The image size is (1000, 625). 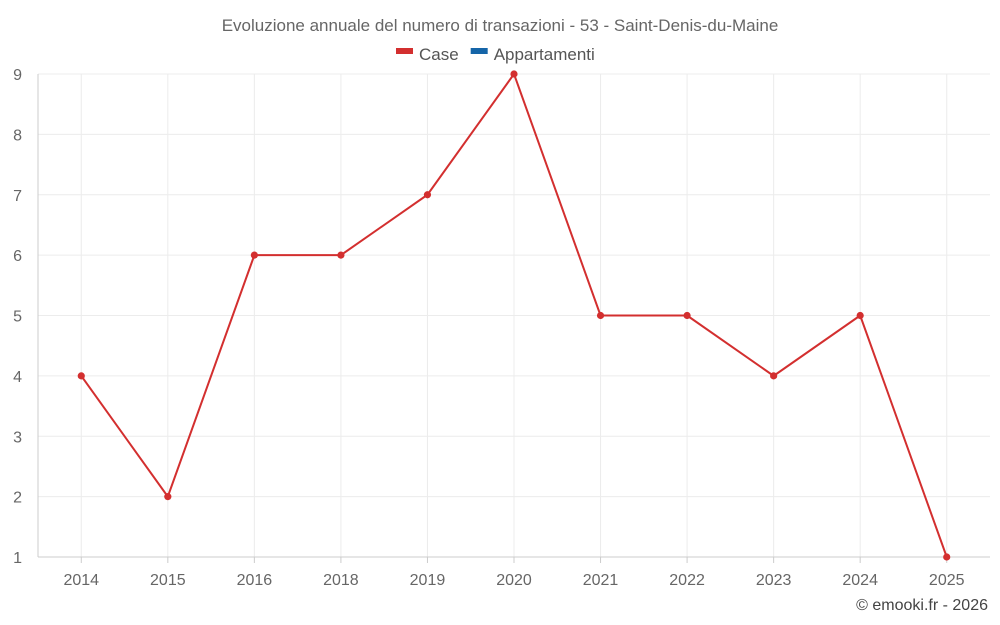 I want to click on x-tick-label: 2025, so click(x=947, y=580).